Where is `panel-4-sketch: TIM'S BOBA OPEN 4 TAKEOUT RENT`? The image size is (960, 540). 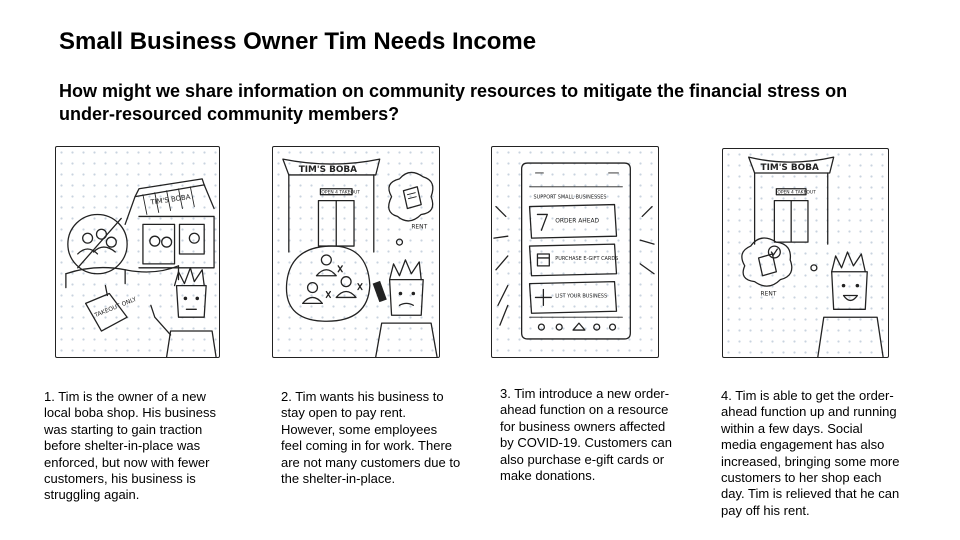
panel-4-sketch: TIM'S BOBA OPEN 4 TAKEOUT RENT is located at coordinates (812, 256).